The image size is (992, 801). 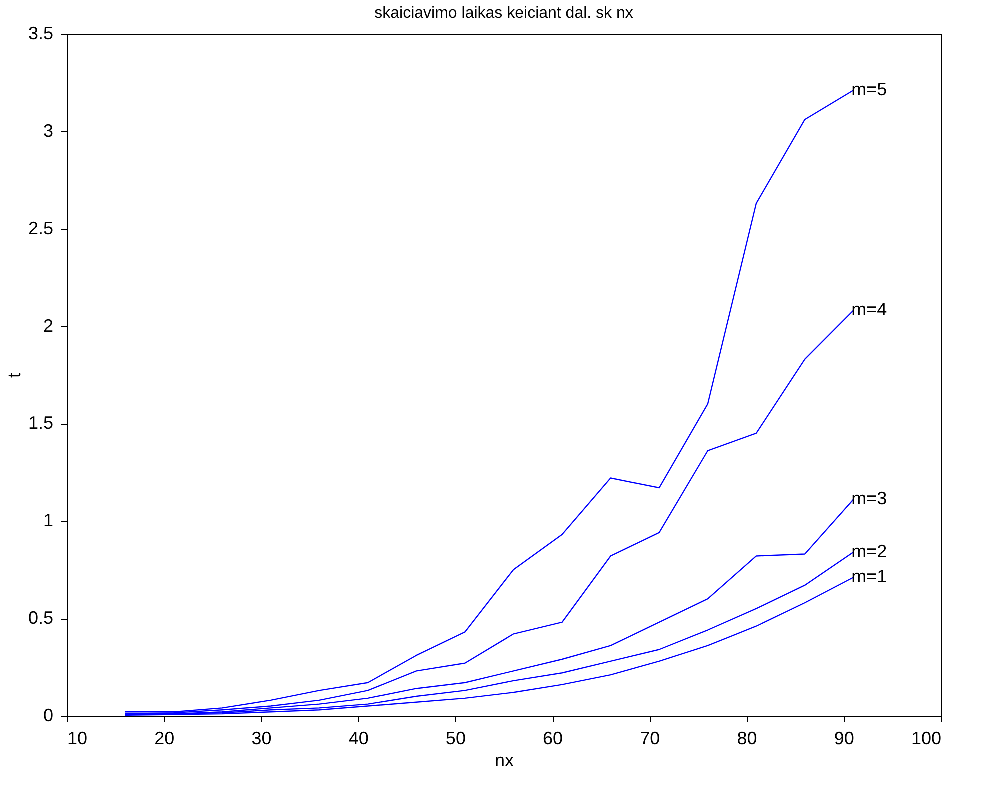 I want to click on y-tick-label: 2, so click(x=48, y=326).